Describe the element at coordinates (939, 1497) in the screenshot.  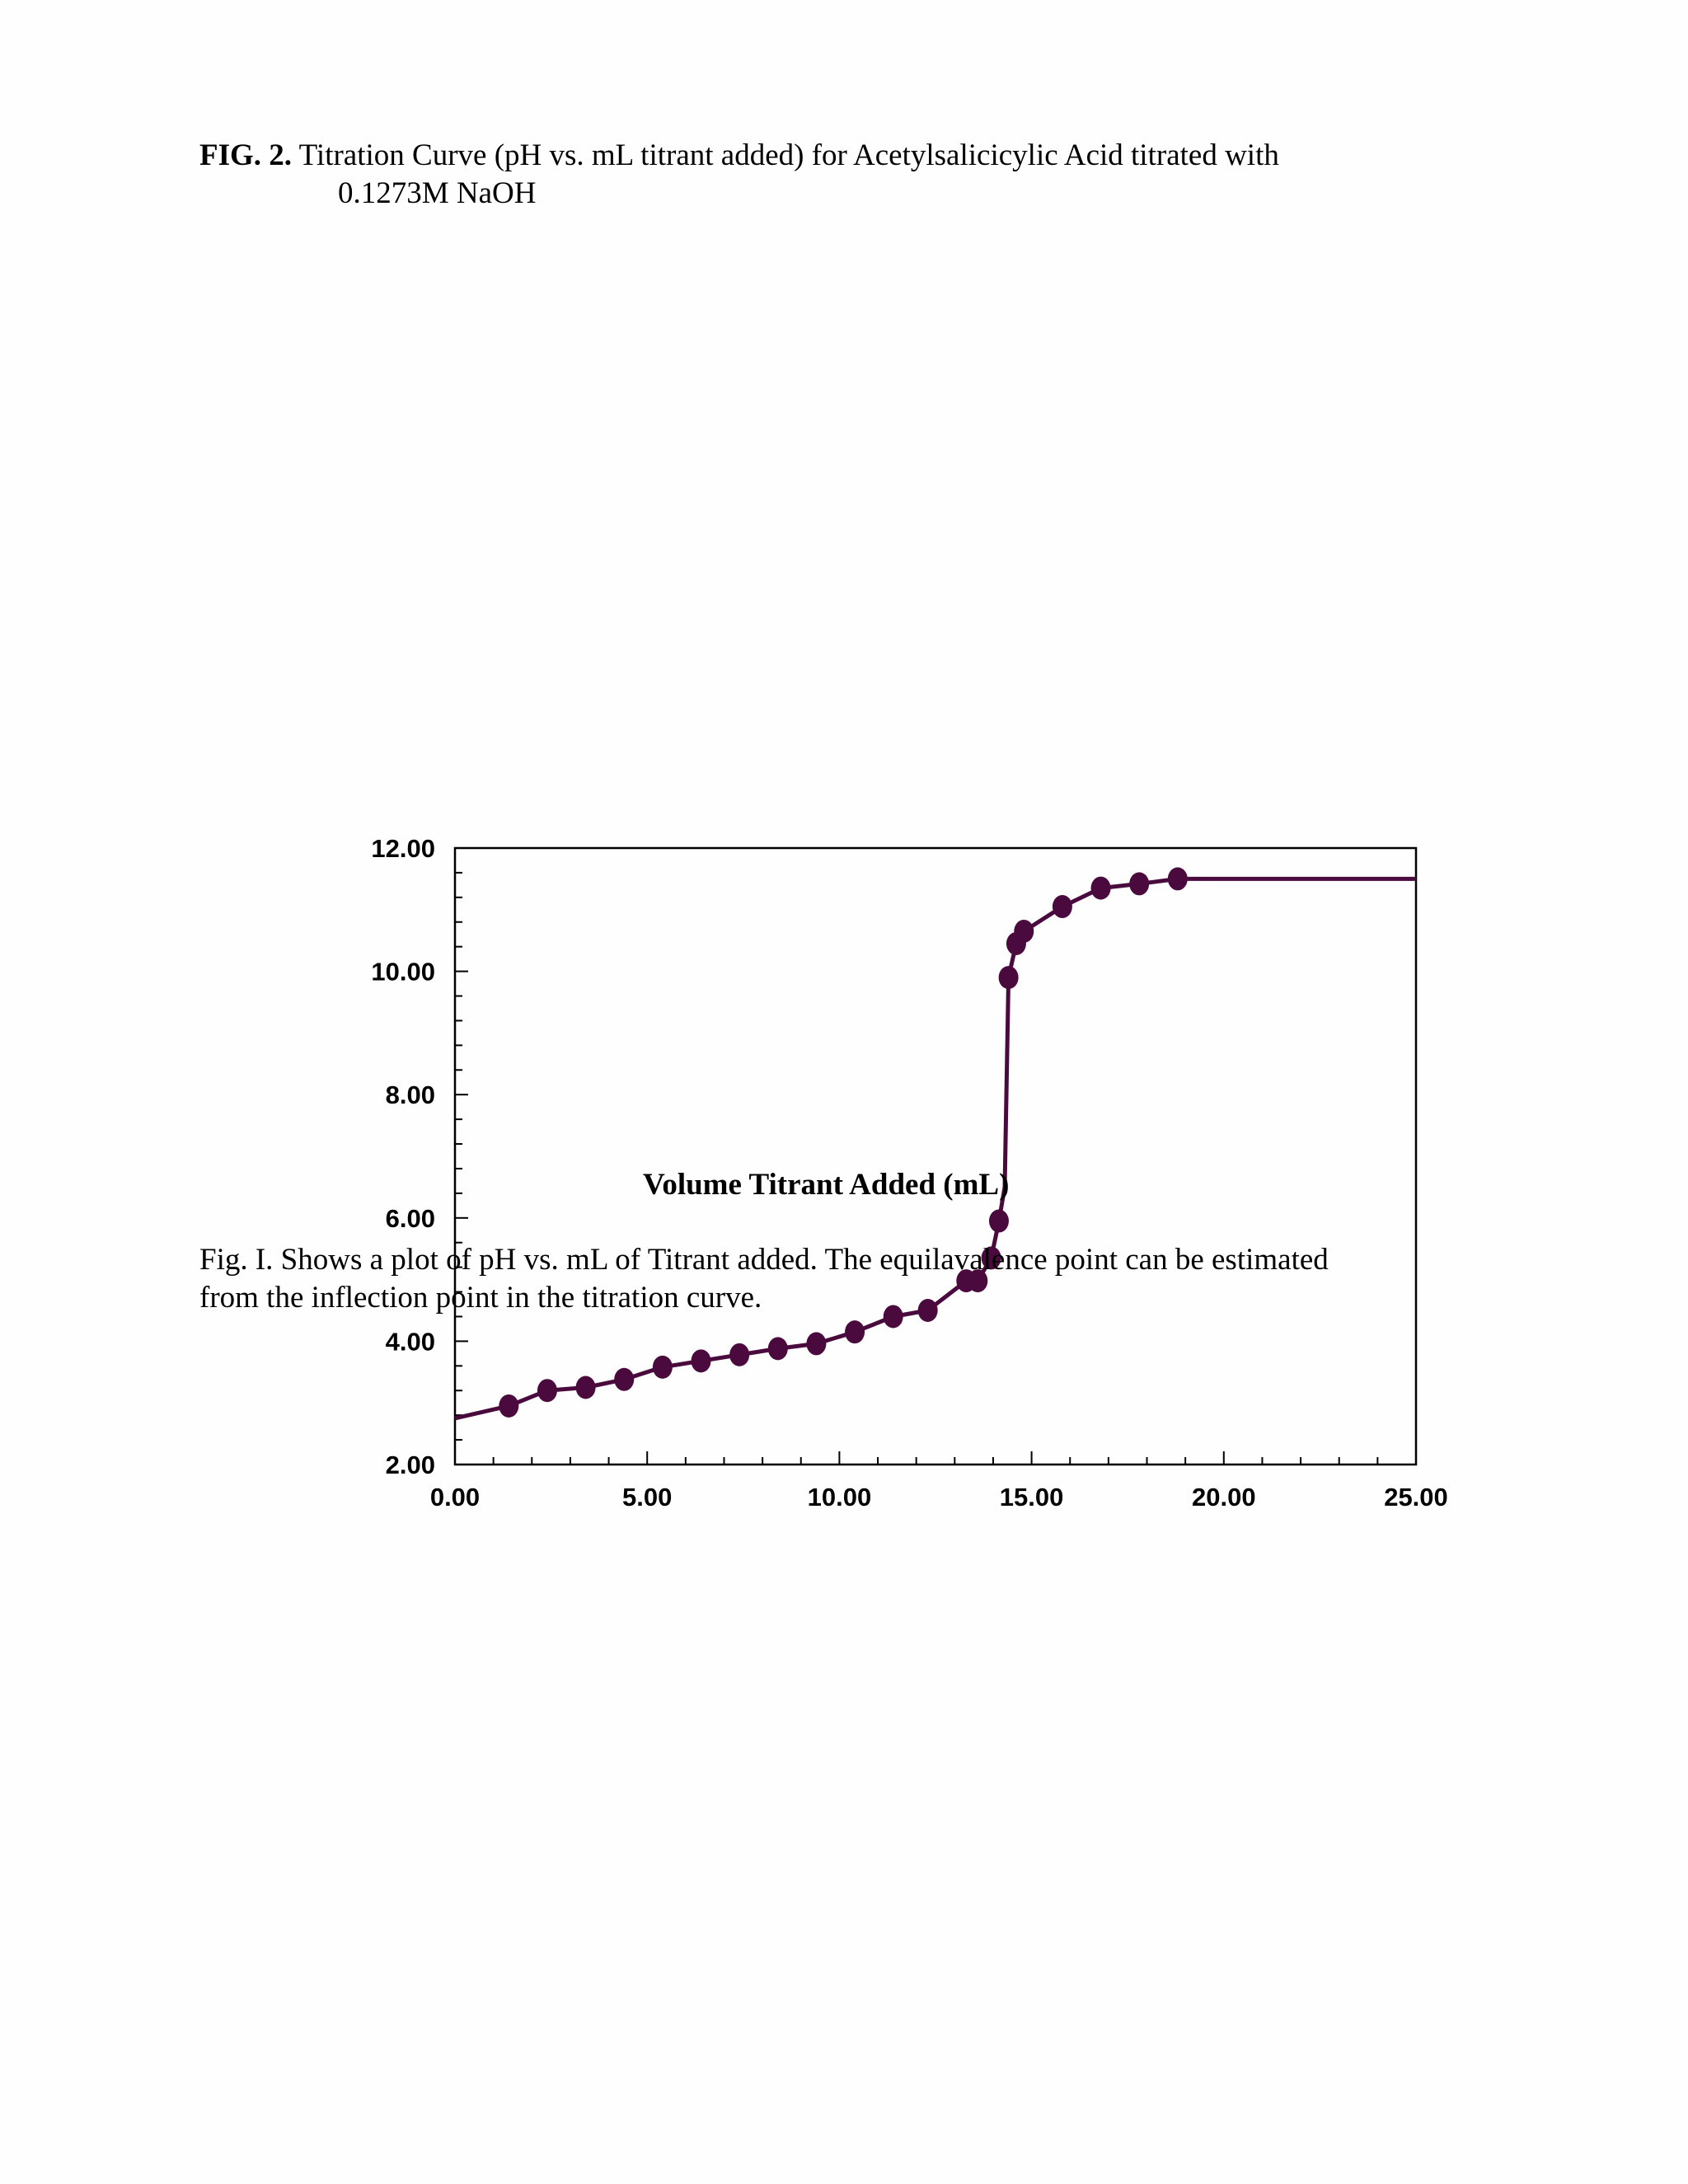
I see `x-tick-labels: 0.00 5.00 10.00 15.00 20.00 25.00` at that location.